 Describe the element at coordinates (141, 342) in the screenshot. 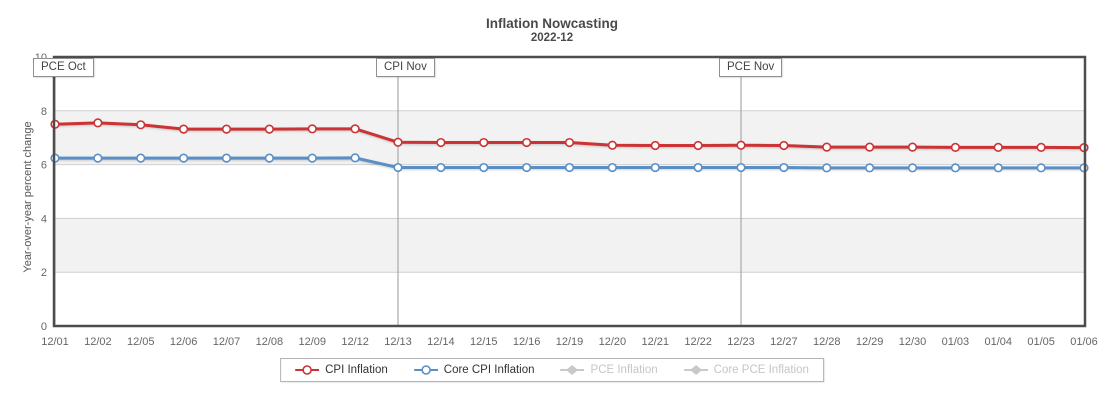

I see `x-tick-label: 12/05` at that location.